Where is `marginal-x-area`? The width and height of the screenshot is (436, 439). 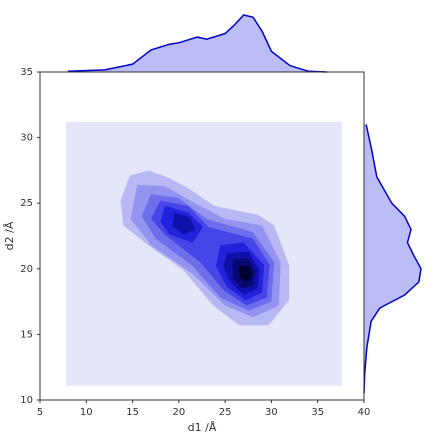
marginal-x-area is located at coordinates (197, 43).